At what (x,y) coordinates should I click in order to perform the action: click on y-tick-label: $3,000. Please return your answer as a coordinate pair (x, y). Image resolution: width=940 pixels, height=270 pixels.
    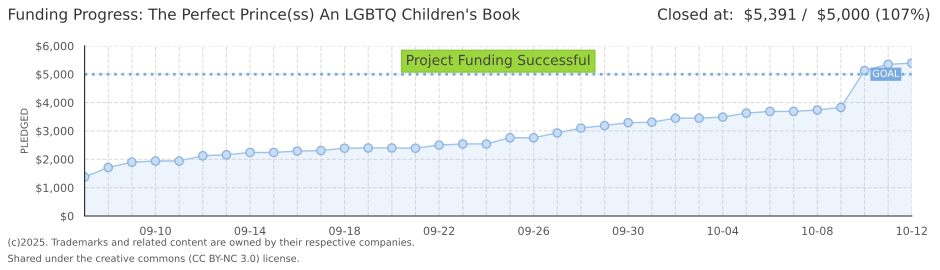
    Looking at the image, I should click on (55, 131).